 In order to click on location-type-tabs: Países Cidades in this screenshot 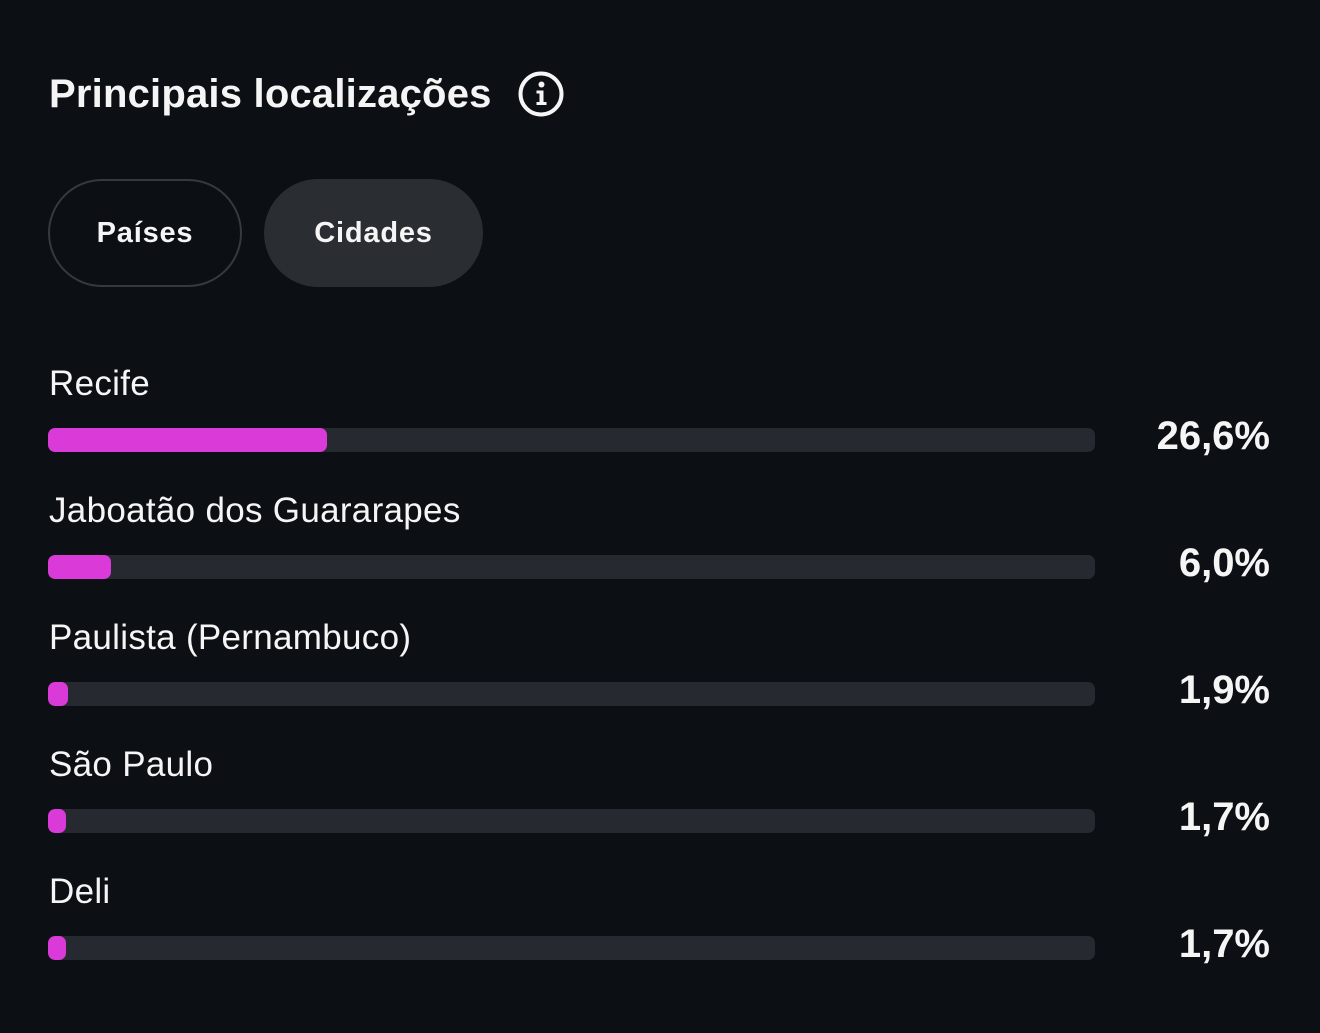, I will do `click(265, 233)`.